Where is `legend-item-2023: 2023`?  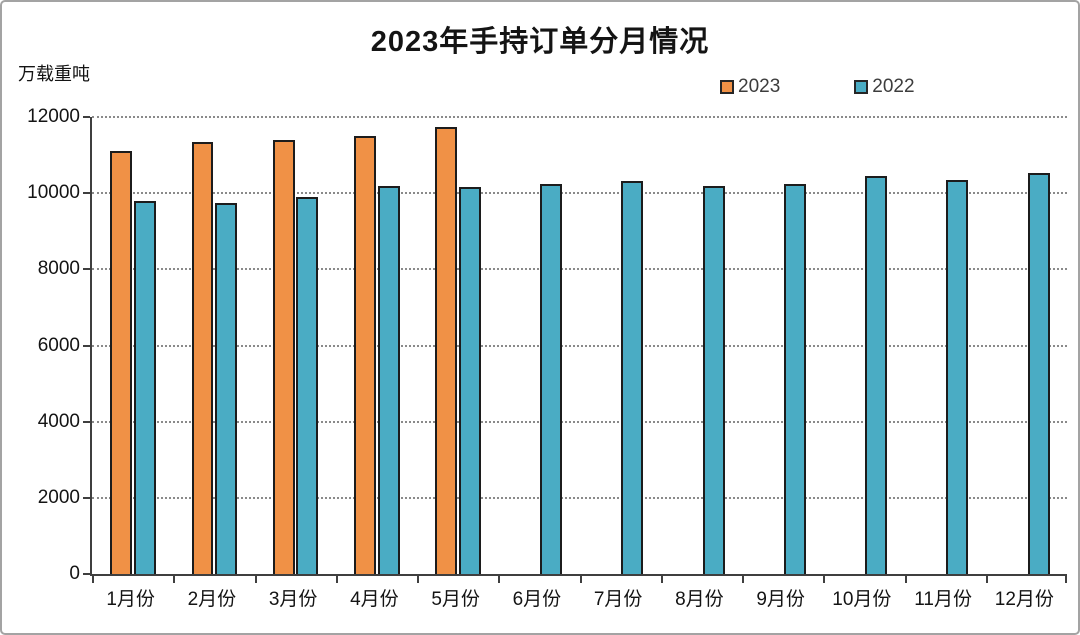
legend-item-2023: 2023 is located at coordinates (750, 87).